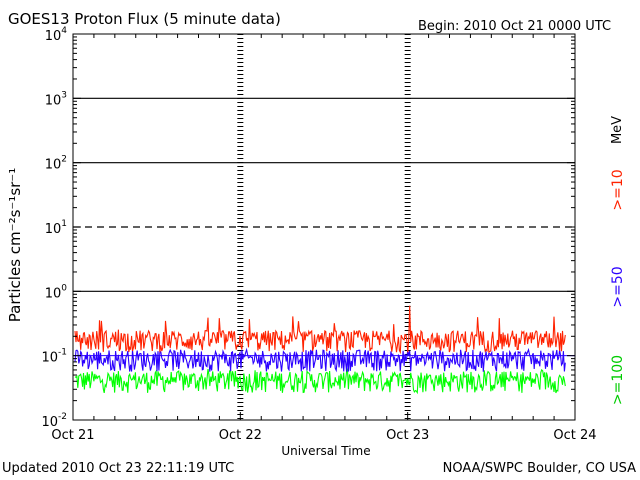  What do you see at coordinates (240, 435) in the screenshot?
I see `xtick-label: Oct 22` at bounding box center [240, 435].